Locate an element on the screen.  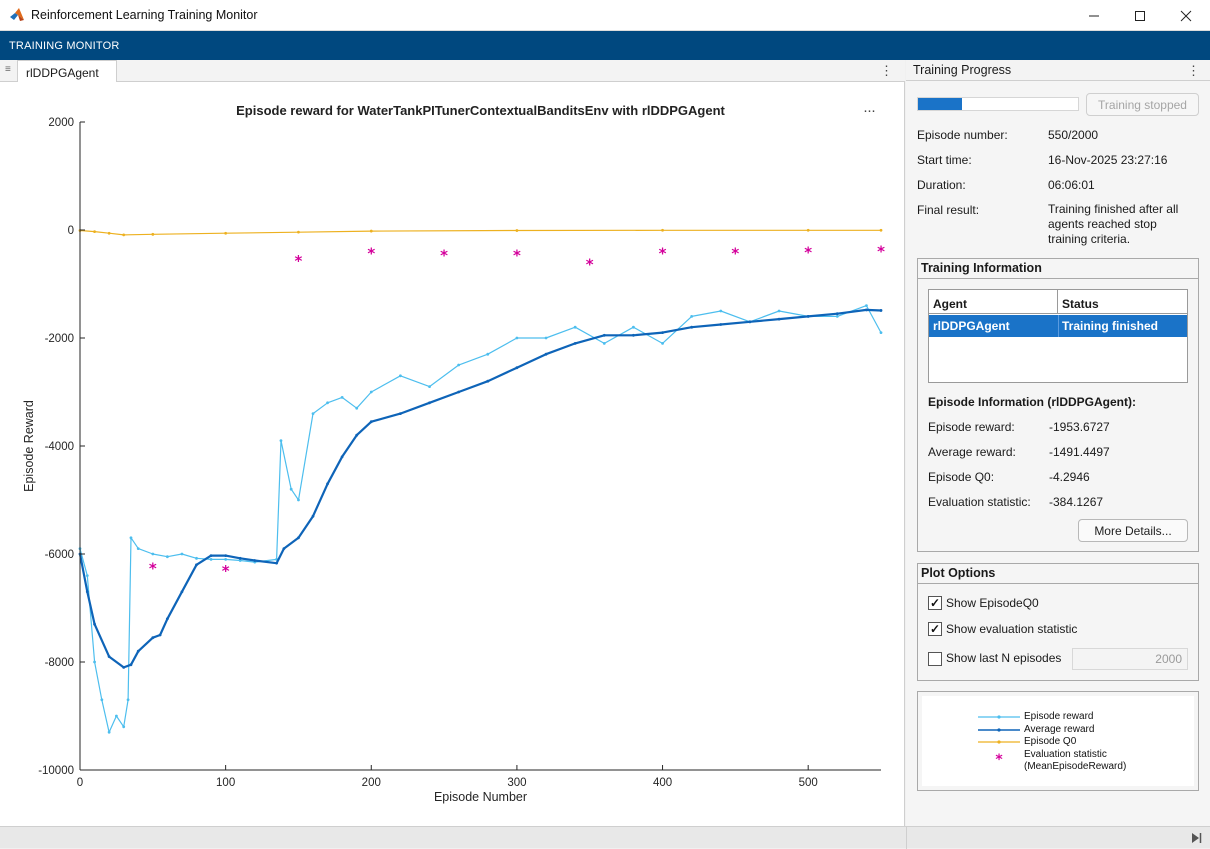
show-q0-checkbox: ✓ is located at coordinates (935, 603).